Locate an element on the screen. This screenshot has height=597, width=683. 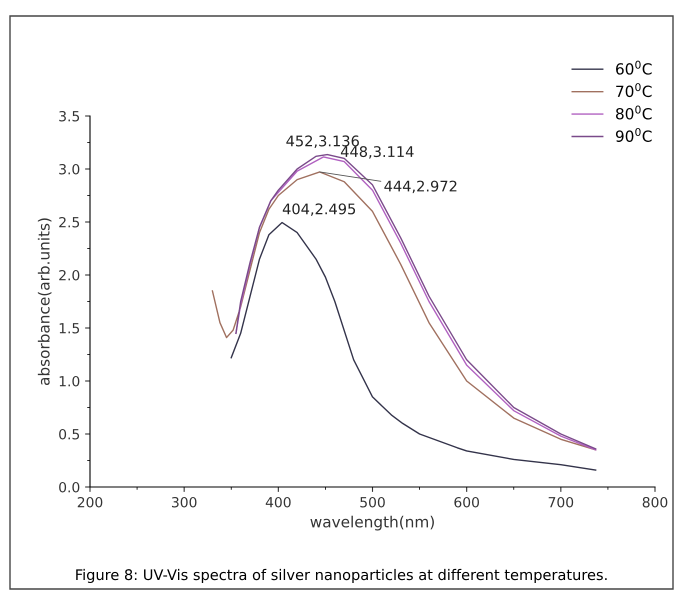
x-tick-label: 400 is located at coordinates (278, 502).